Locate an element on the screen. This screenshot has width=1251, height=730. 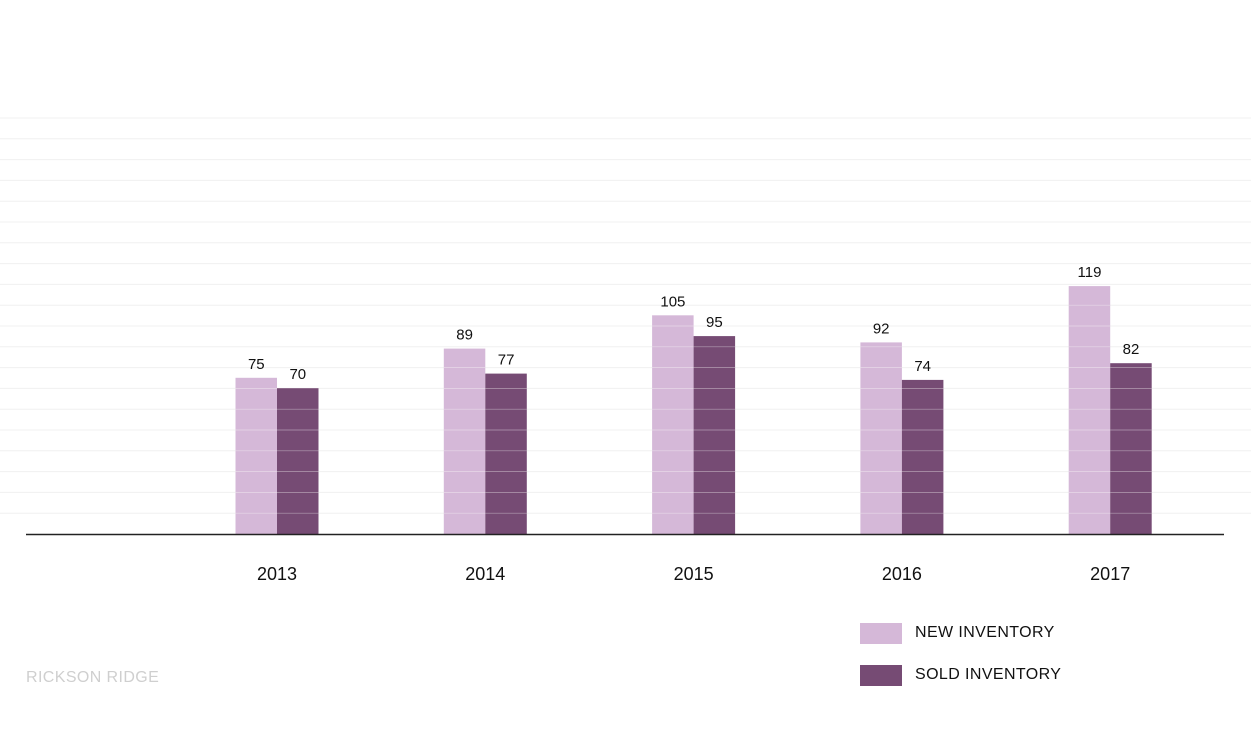
x-tick-label-2016: 2016 is located at coordinates (902, 574).